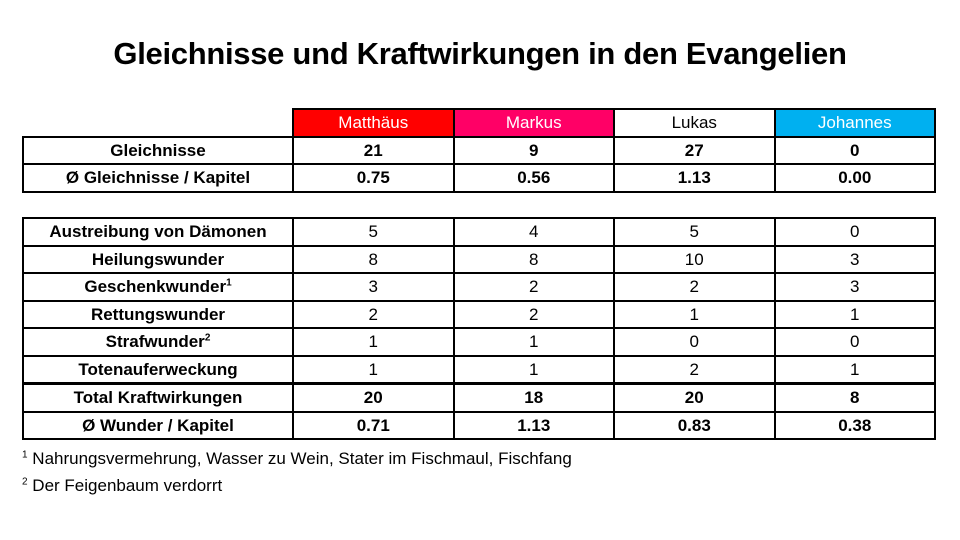  Describe the element at coordinates (127, 485) in the screenshot. I see `footnote-text: Der Feigenbaum verdorrt` at that location.